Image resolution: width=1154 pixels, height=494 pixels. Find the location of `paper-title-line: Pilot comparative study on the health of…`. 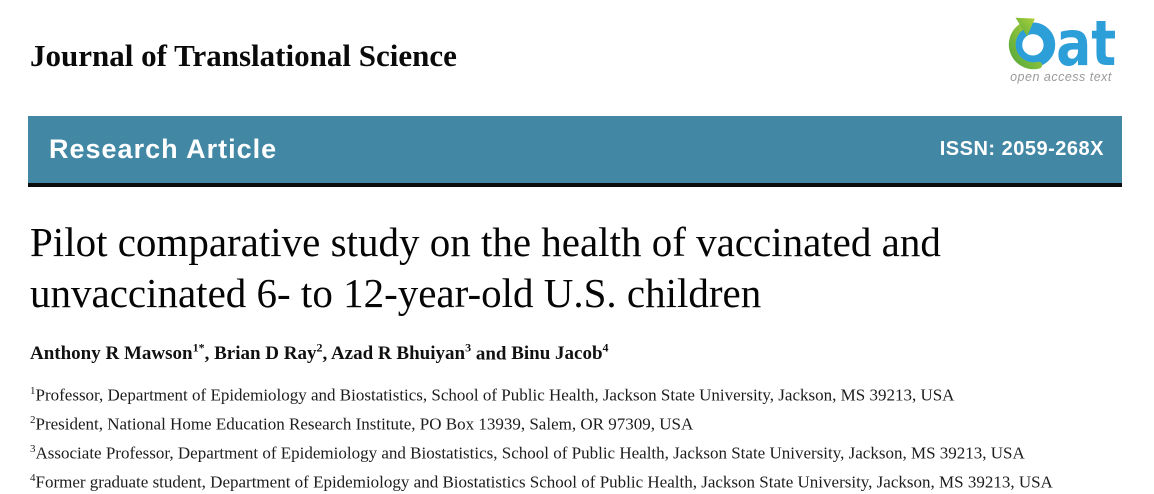

paper-title-line: Pilot comparative study on the health of… is located at coordinates (485, 242).